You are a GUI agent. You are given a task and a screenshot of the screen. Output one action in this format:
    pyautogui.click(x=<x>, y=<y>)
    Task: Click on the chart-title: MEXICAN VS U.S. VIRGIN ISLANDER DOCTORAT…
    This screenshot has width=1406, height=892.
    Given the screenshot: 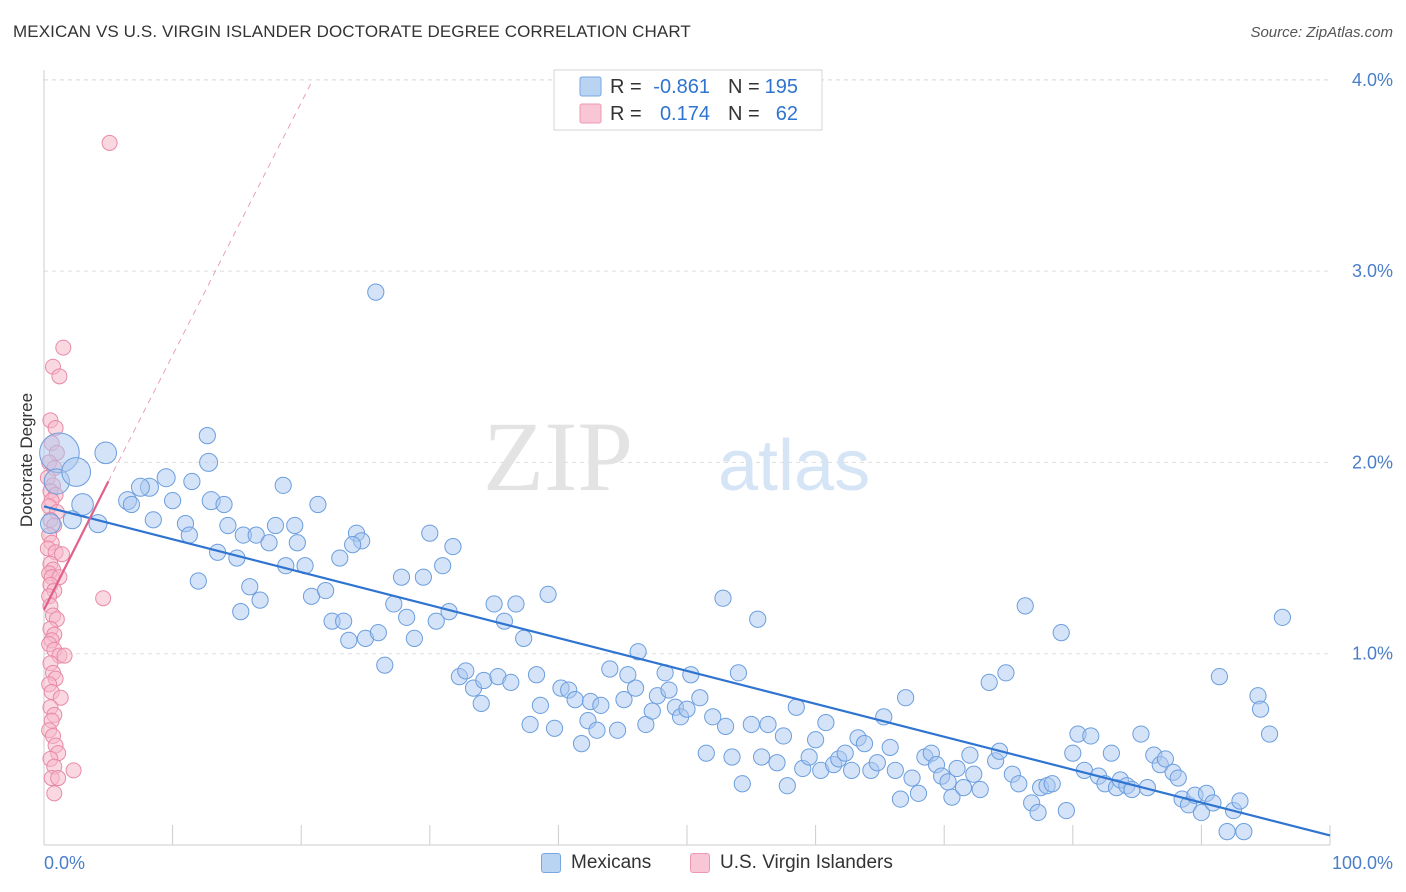 What is the action you would take?
    pyautogui.click(x=352, y=31)
    